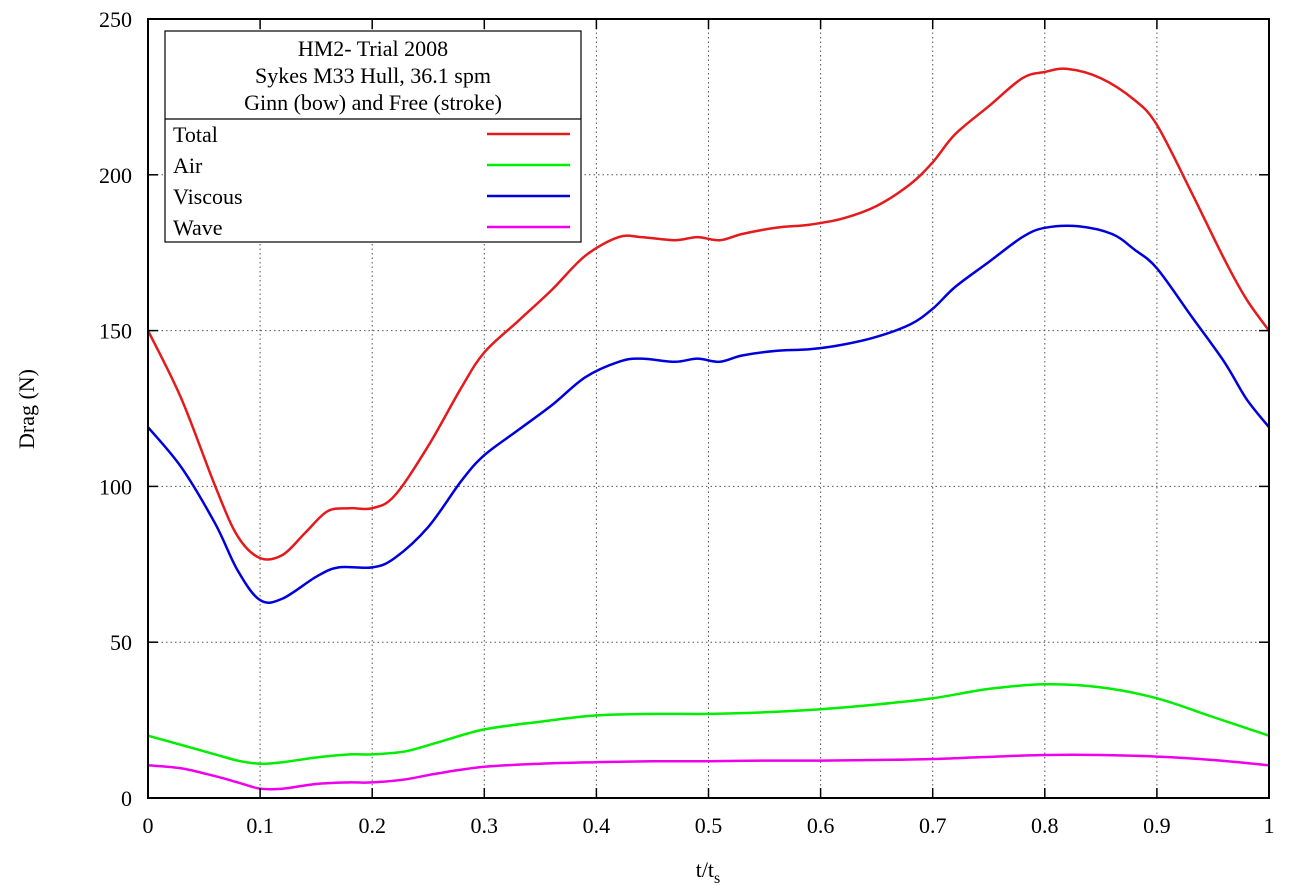 This screenshot has width=1290, height=892. I want to click on x-axis-label-subscript: s, so click(717, 878).